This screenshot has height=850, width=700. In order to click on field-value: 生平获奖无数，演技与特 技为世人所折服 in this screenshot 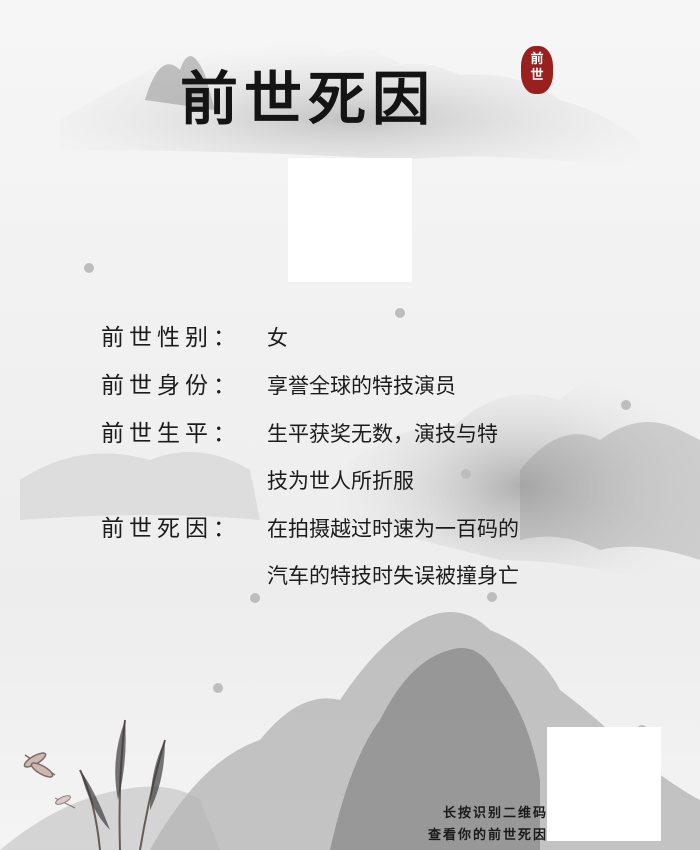, I will do `click(382, 457)`.